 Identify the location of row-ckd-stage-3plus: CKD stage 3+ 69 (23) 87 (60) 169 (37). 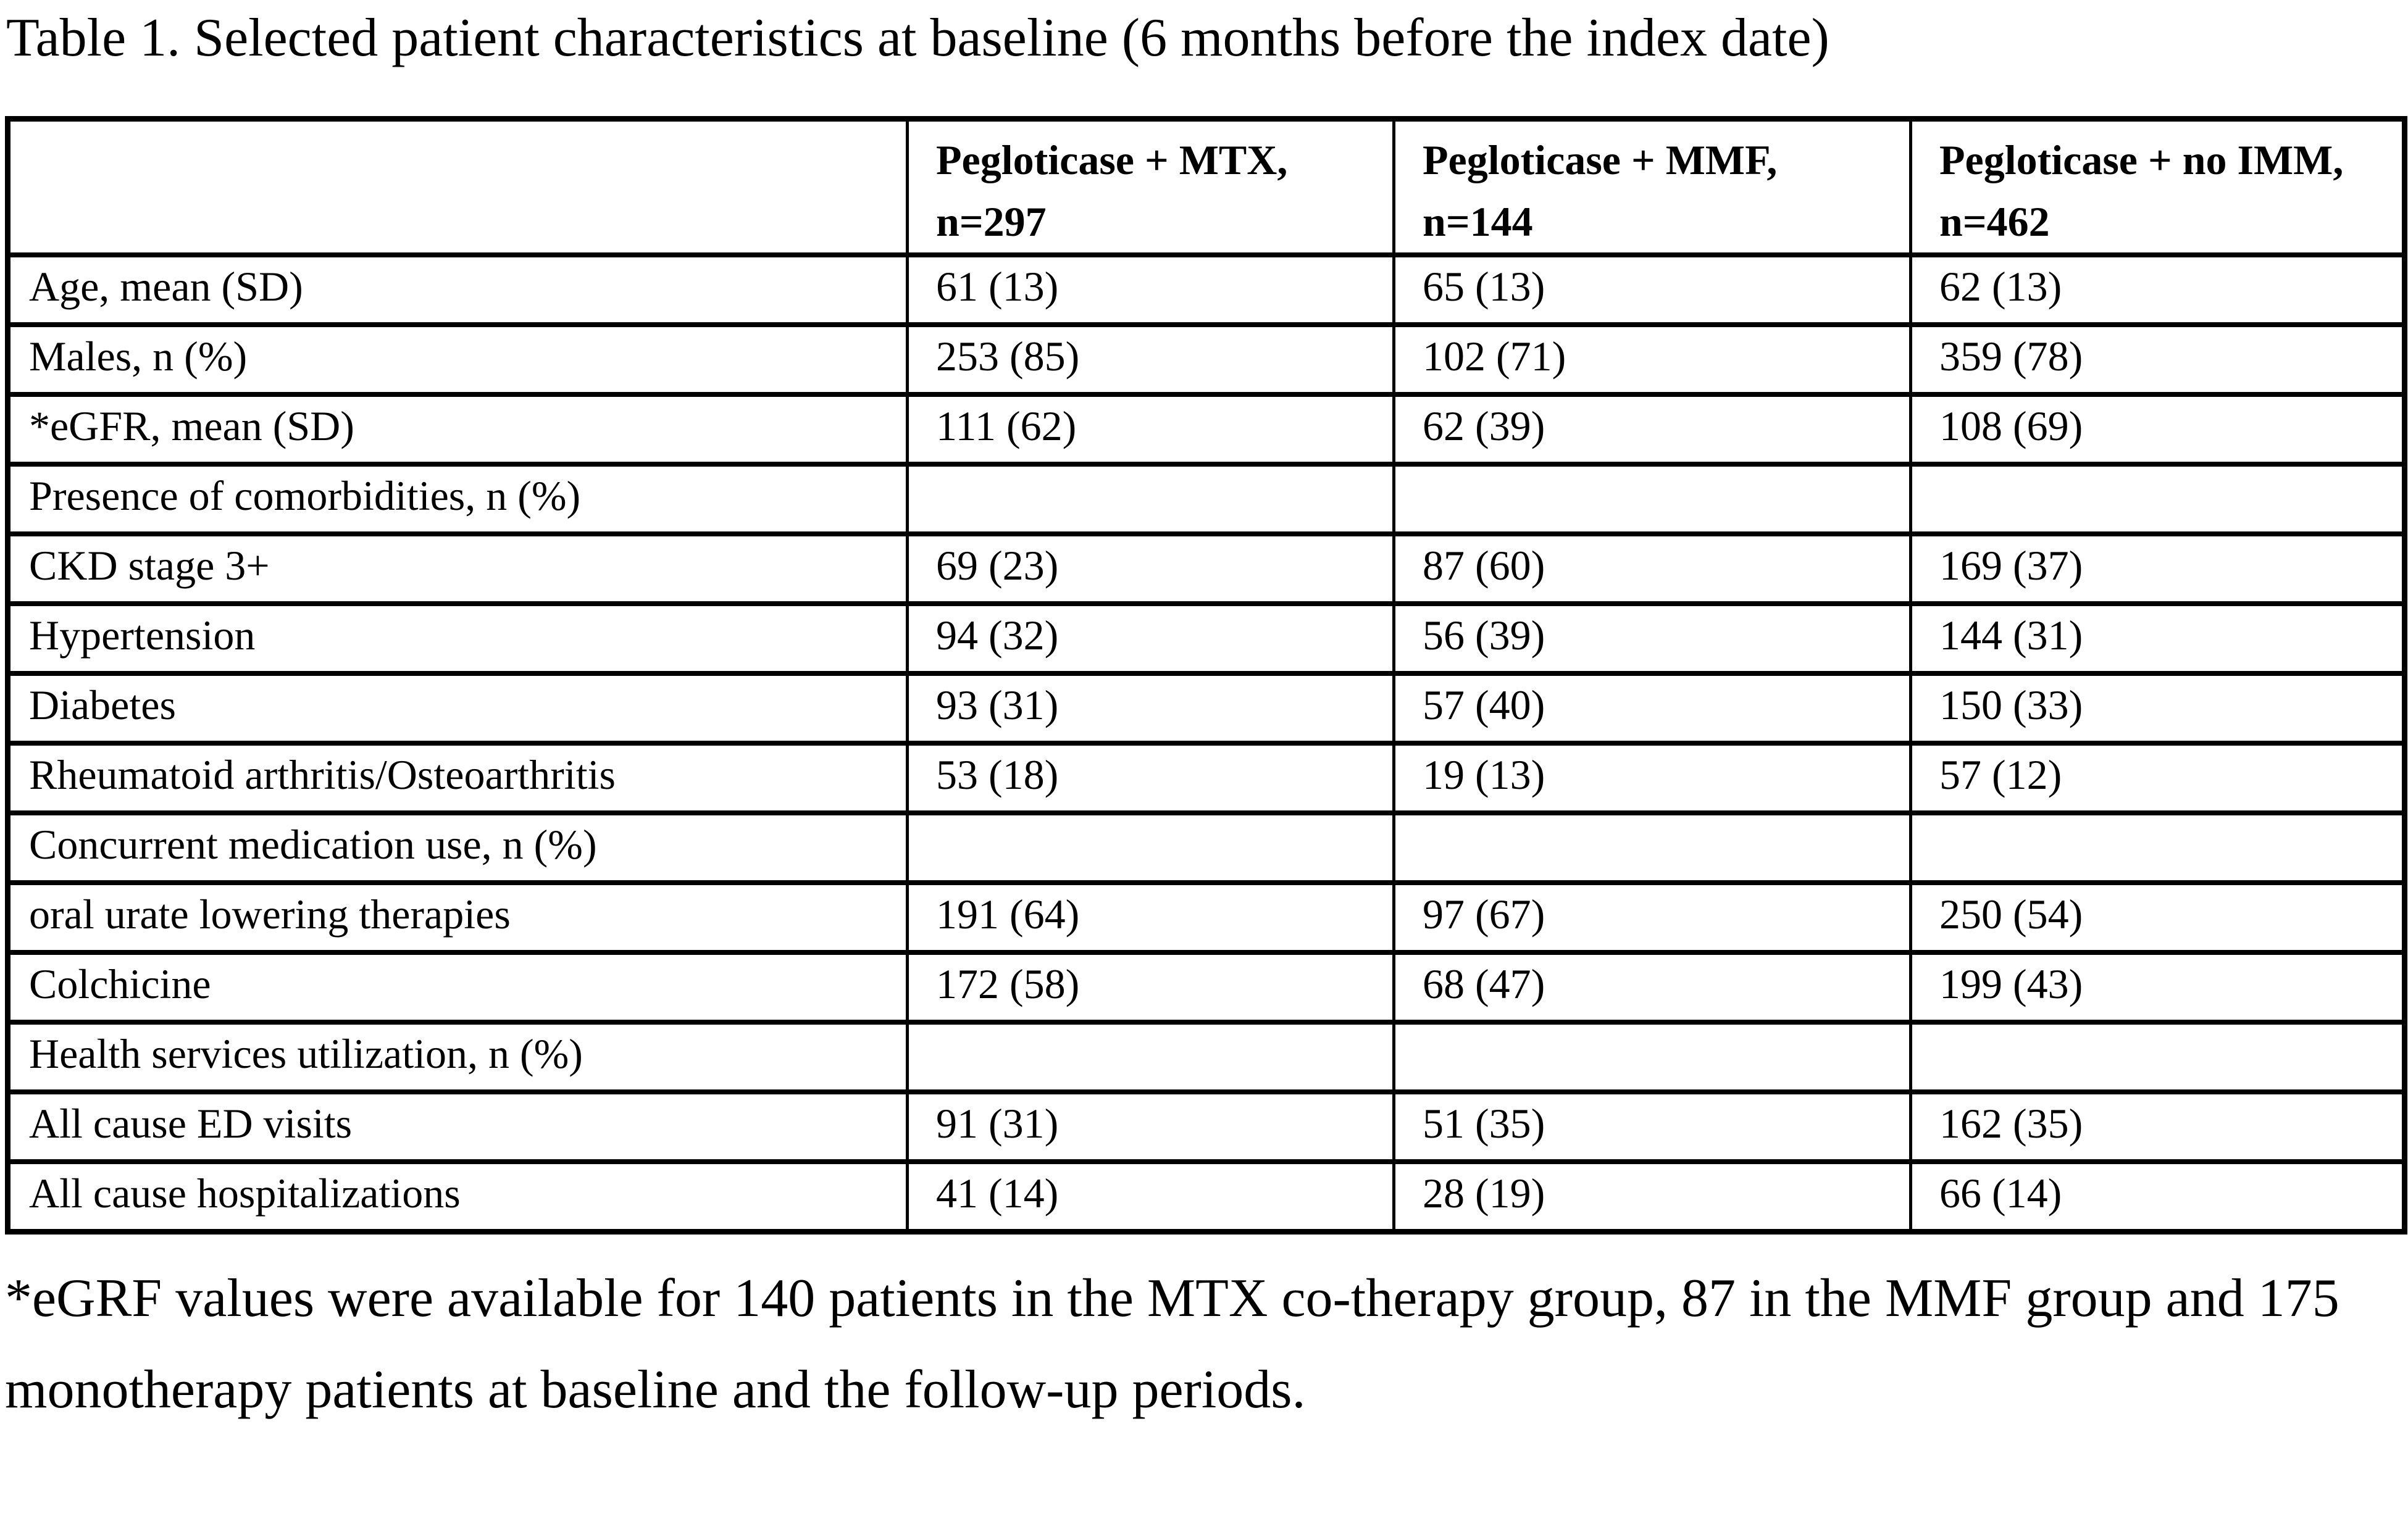
(1206, 568).